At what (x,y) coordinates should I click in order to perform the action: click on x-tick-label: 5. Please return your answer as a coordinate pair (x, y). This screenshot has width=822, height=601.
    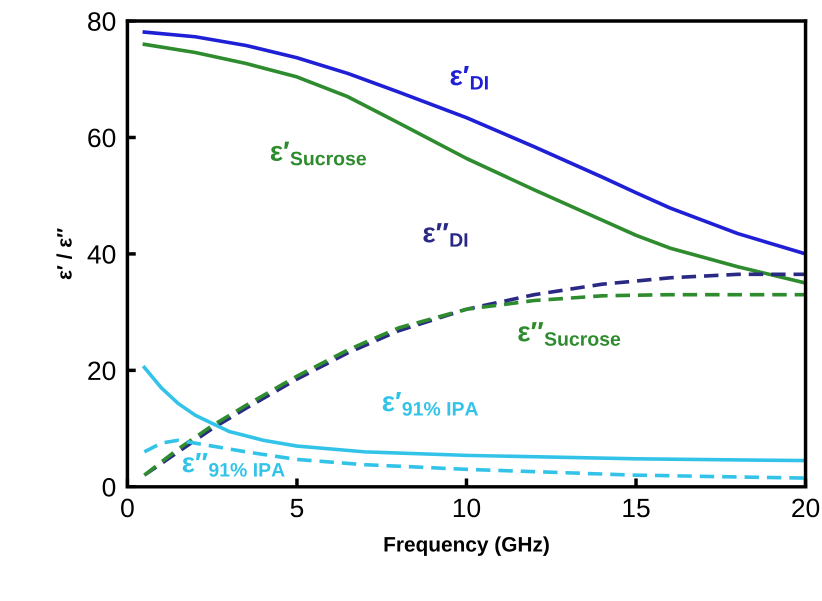
    Looking at the image, I should click on (297, 508).